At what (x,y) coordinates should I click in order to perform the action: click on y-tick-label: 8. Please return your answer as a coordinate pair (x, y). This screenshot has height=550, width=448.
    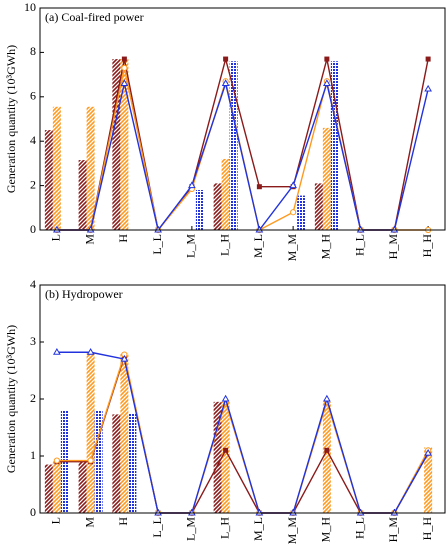
    Looking at the image, I should click on (33, 51).